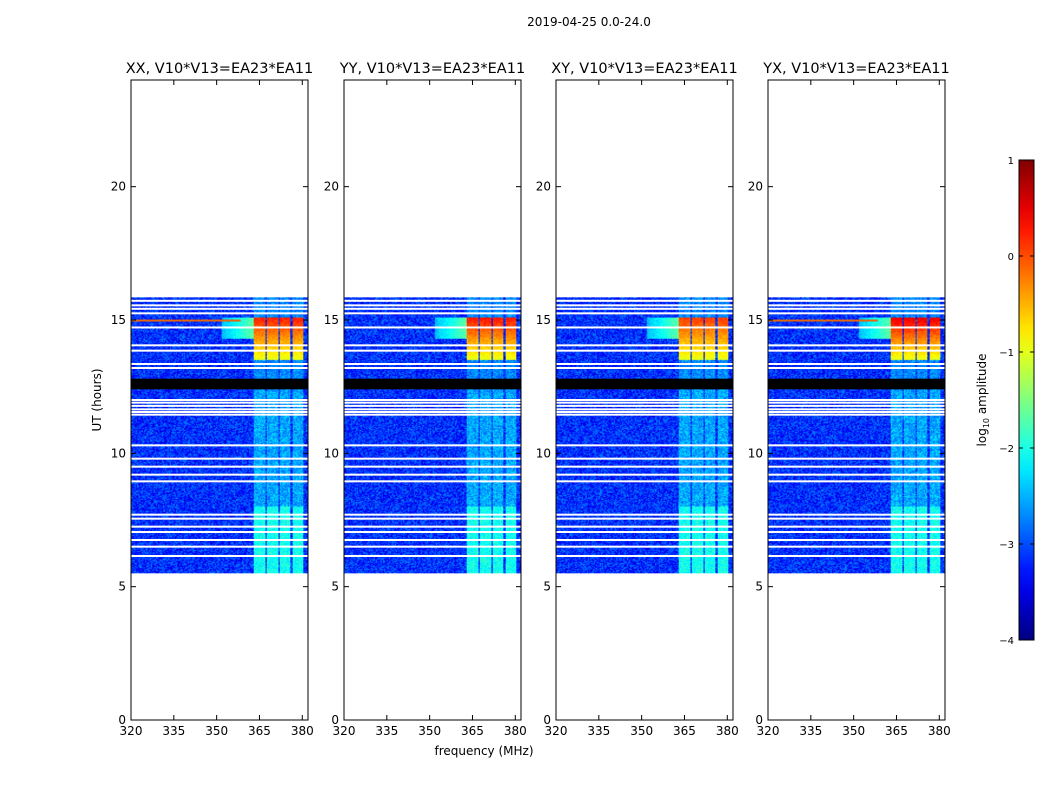 The image size is (1050, 800). What do you see at coordinates (1006, 641) in the screenshot?
I see `colorbar-tick-label: −4` at bounding box center [1006, 641].